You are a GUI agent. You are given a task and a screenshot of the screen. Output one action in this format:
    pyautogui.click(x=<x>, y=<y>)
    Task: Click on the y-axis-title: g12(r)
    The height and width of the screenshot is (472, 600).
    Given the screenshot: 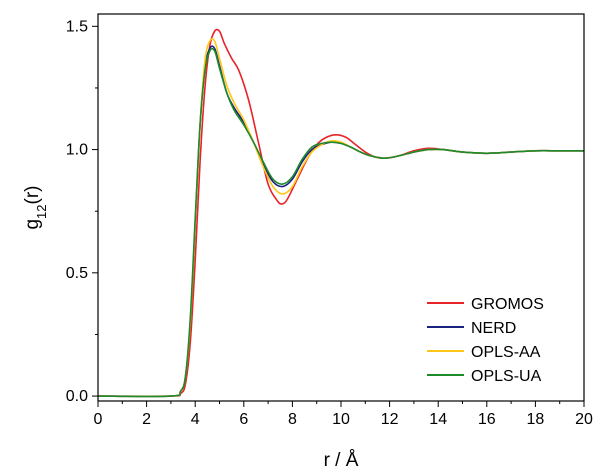 What is the action you would take?
    pyautogui.click(x=35, y=207)
    